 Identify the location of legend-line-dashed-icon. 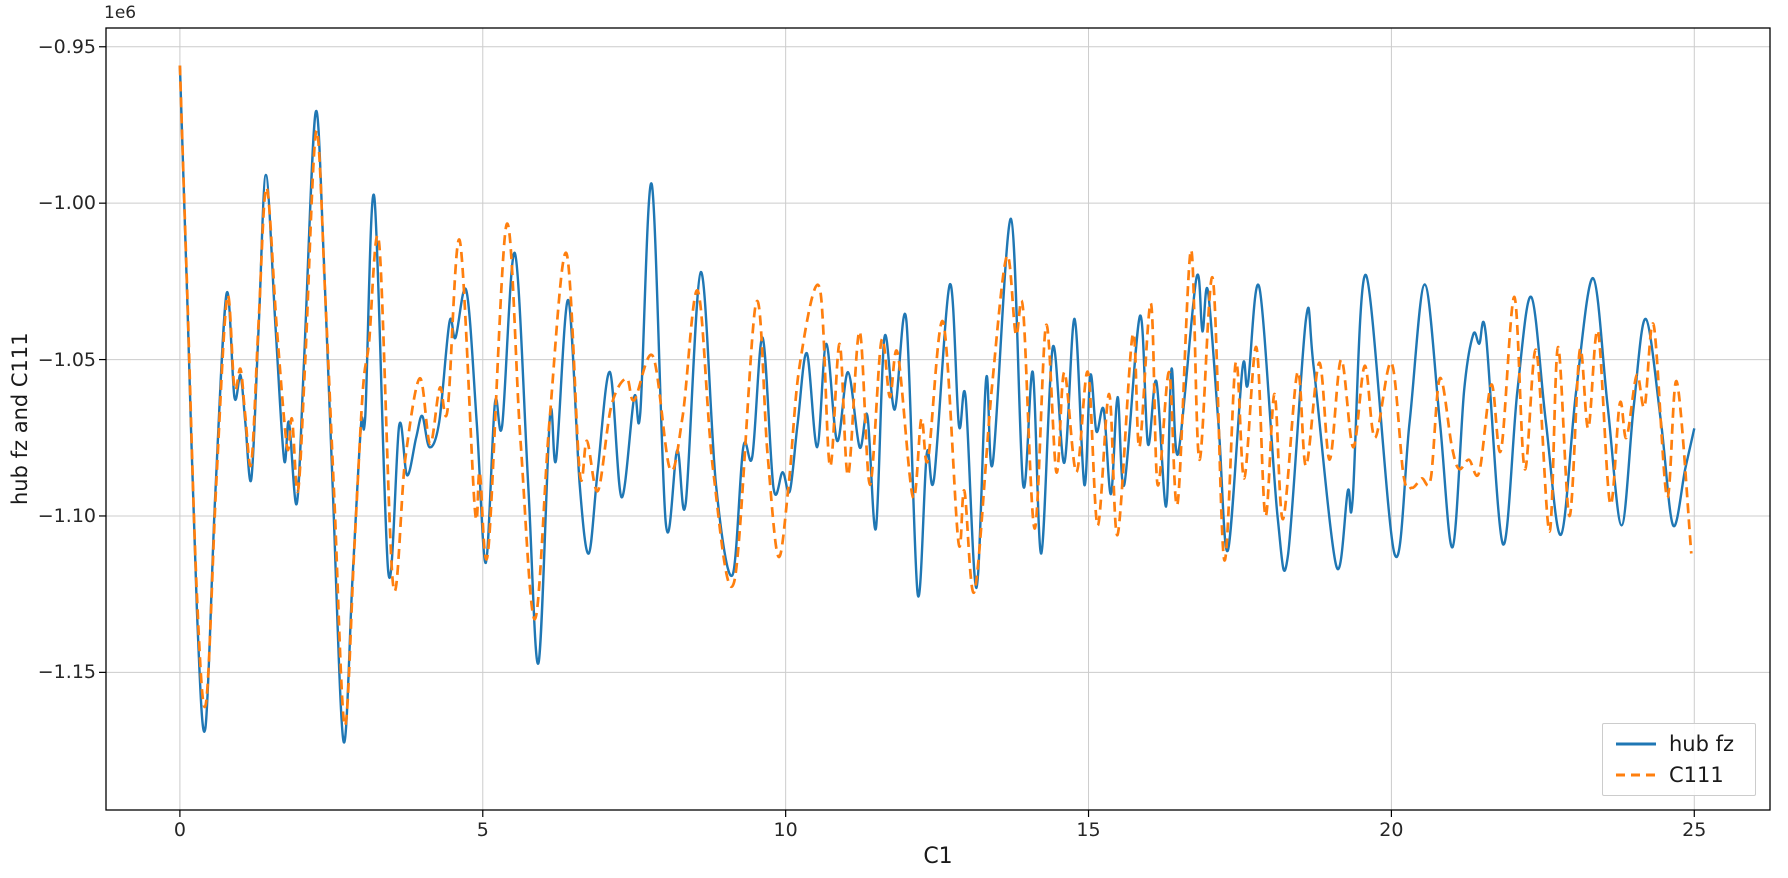
(1636, 775).